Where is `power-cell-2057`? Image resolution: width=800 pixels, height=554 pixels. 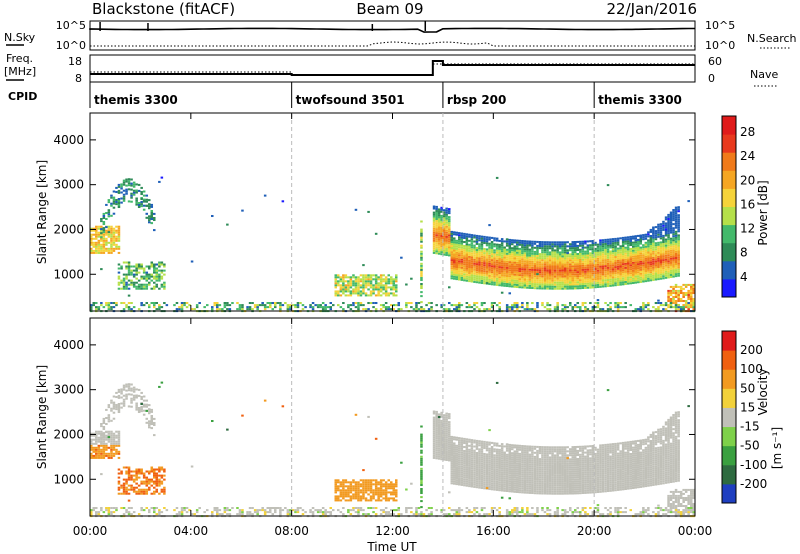
power-cell-2057 is located at coordinates (656, 255).